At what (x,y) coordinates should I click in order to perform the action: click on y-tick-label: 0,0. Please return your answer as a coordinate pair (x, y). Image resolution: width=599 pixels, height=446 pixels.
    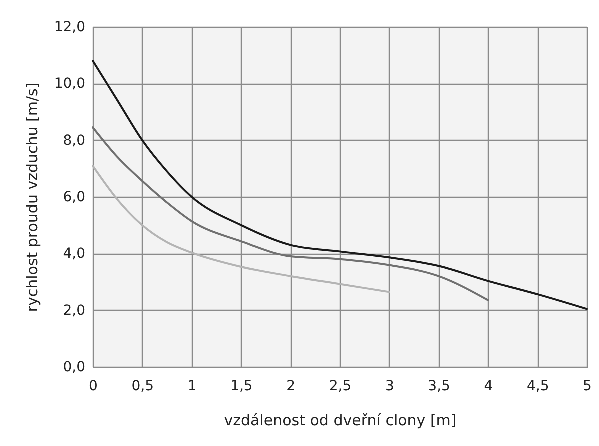
    Looking at the image, I should click on (74, 368).